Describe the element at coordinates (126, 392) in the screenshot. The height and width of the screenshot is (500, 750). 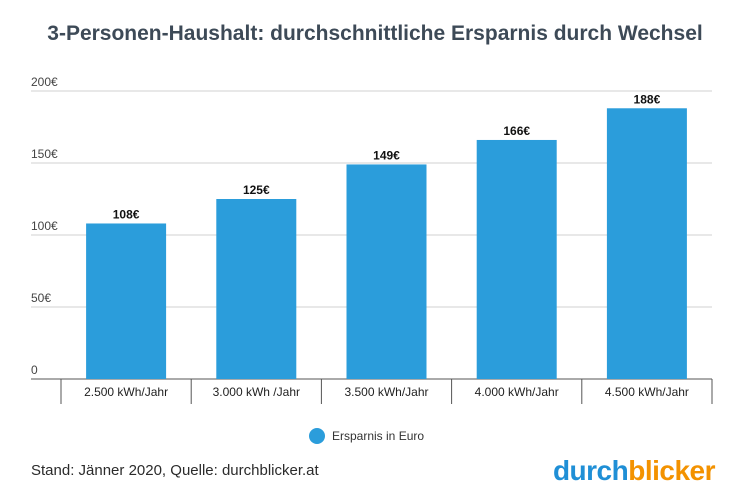
I see `x-tick-label: 2.500 kWh/Jahr` at that location.